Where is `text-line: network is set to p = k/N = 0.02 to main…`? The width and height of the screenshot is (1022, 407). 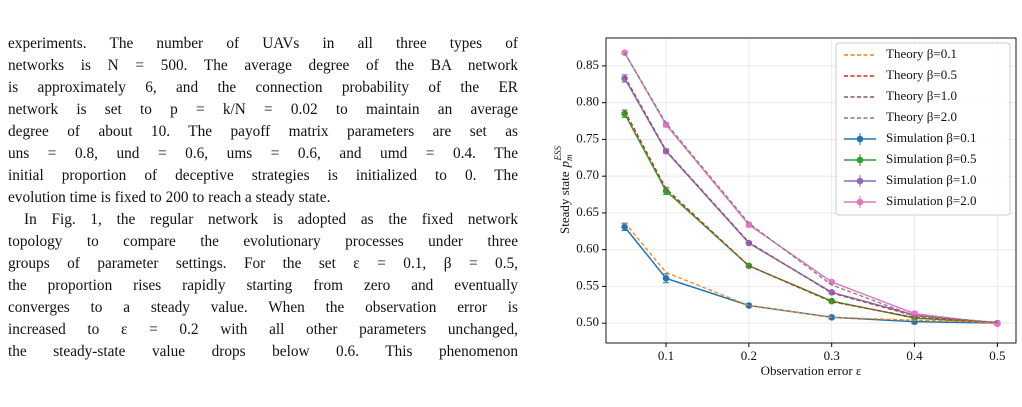
text-line: network is set to p = k/N = 0.02 to main… is located at coordinates (263, 109).